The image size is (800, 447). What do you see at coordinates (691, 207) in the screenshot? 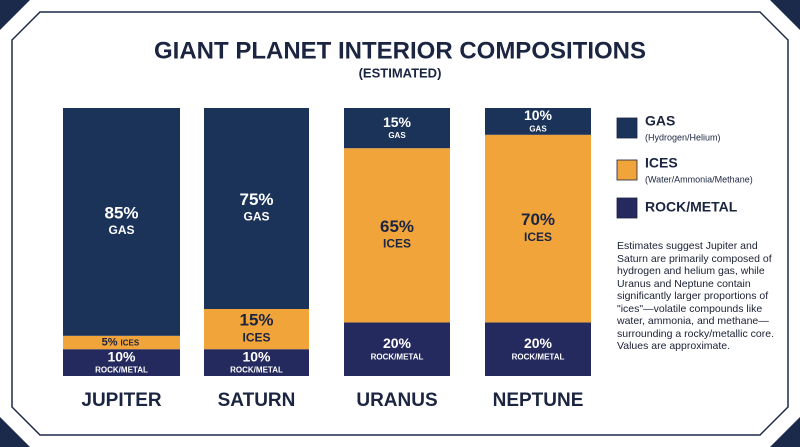
I see `legend-label: ROCK/METAL` at bounding box center [691, 207].